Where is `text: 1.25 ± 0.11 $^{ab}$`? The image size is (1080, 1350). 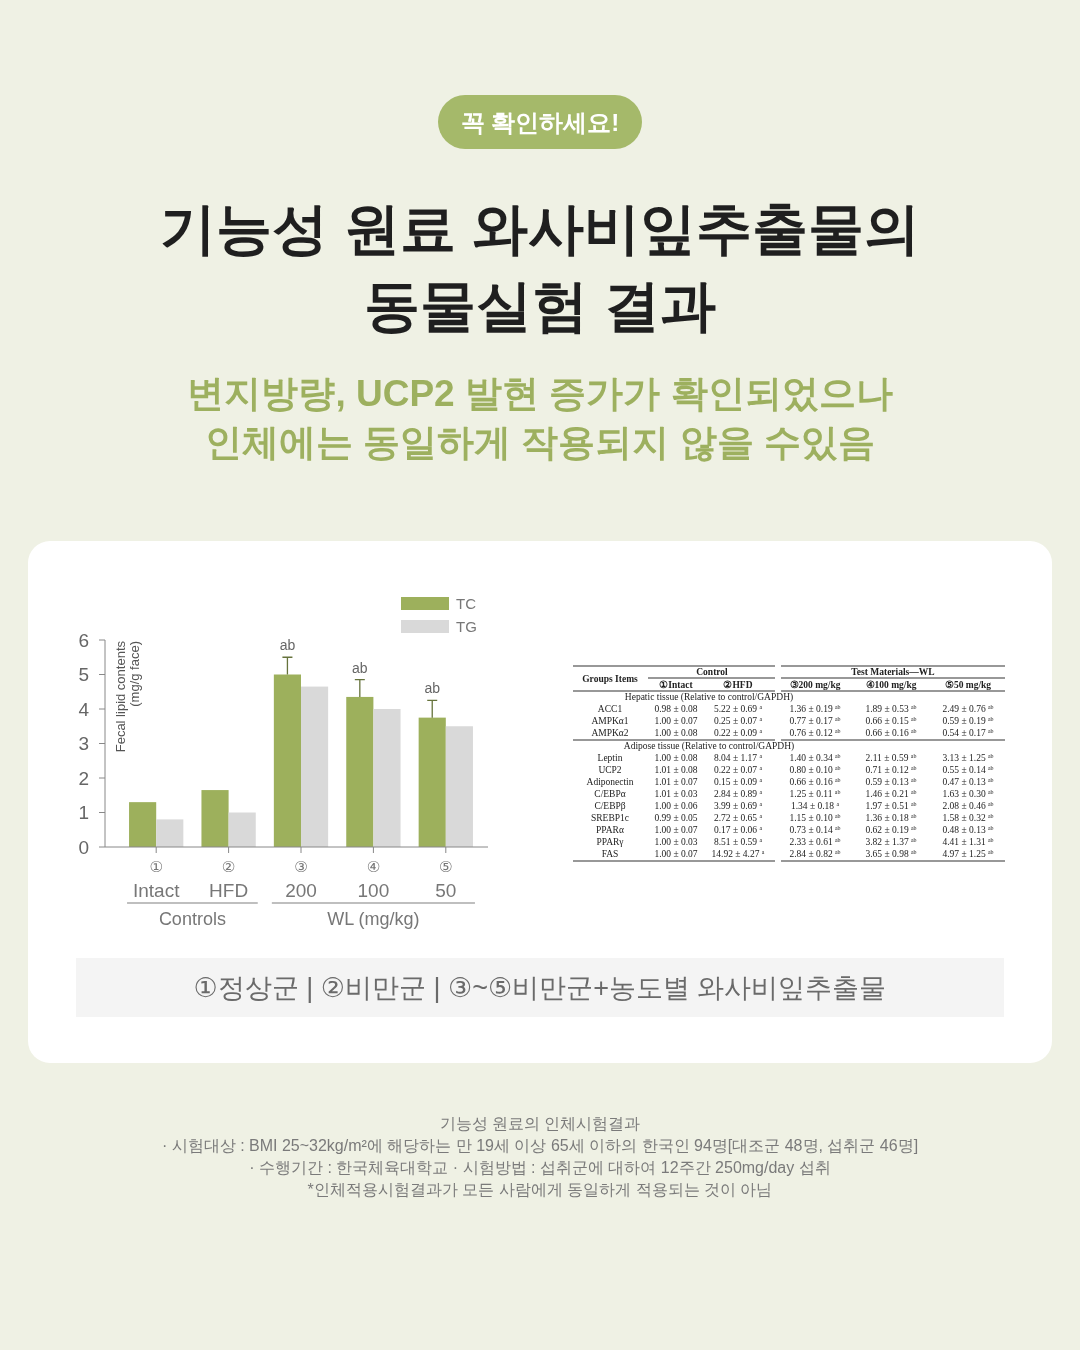
text: 1.25 ± 0.11 $^{ab}$ is located at coordinates (815, 794).